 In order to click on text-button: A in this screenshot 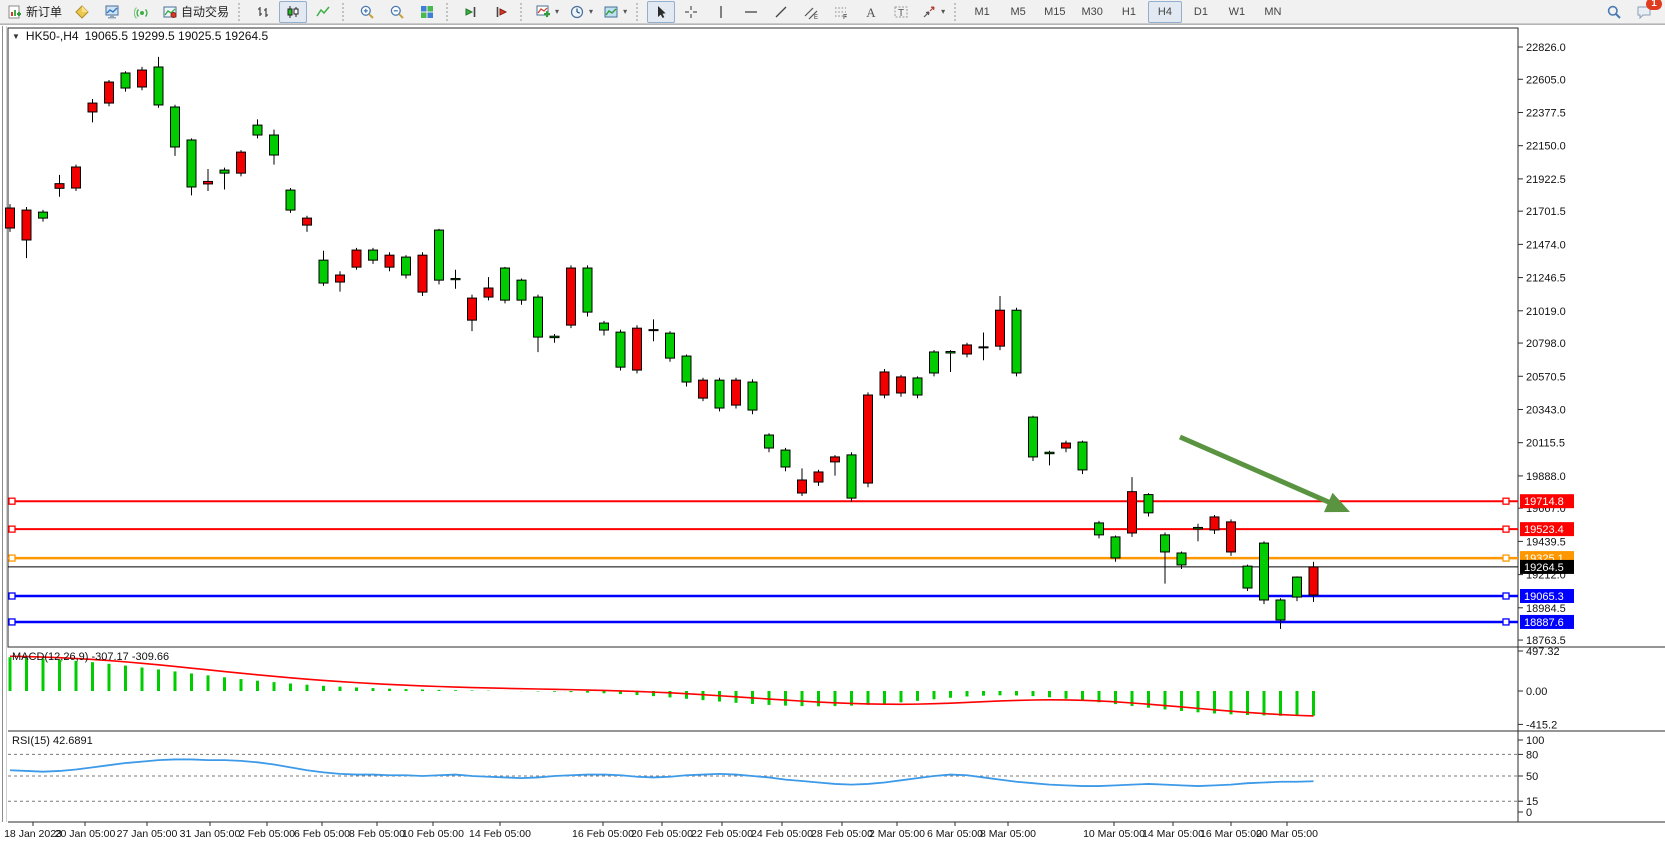, I will do `click(871, 12)`.